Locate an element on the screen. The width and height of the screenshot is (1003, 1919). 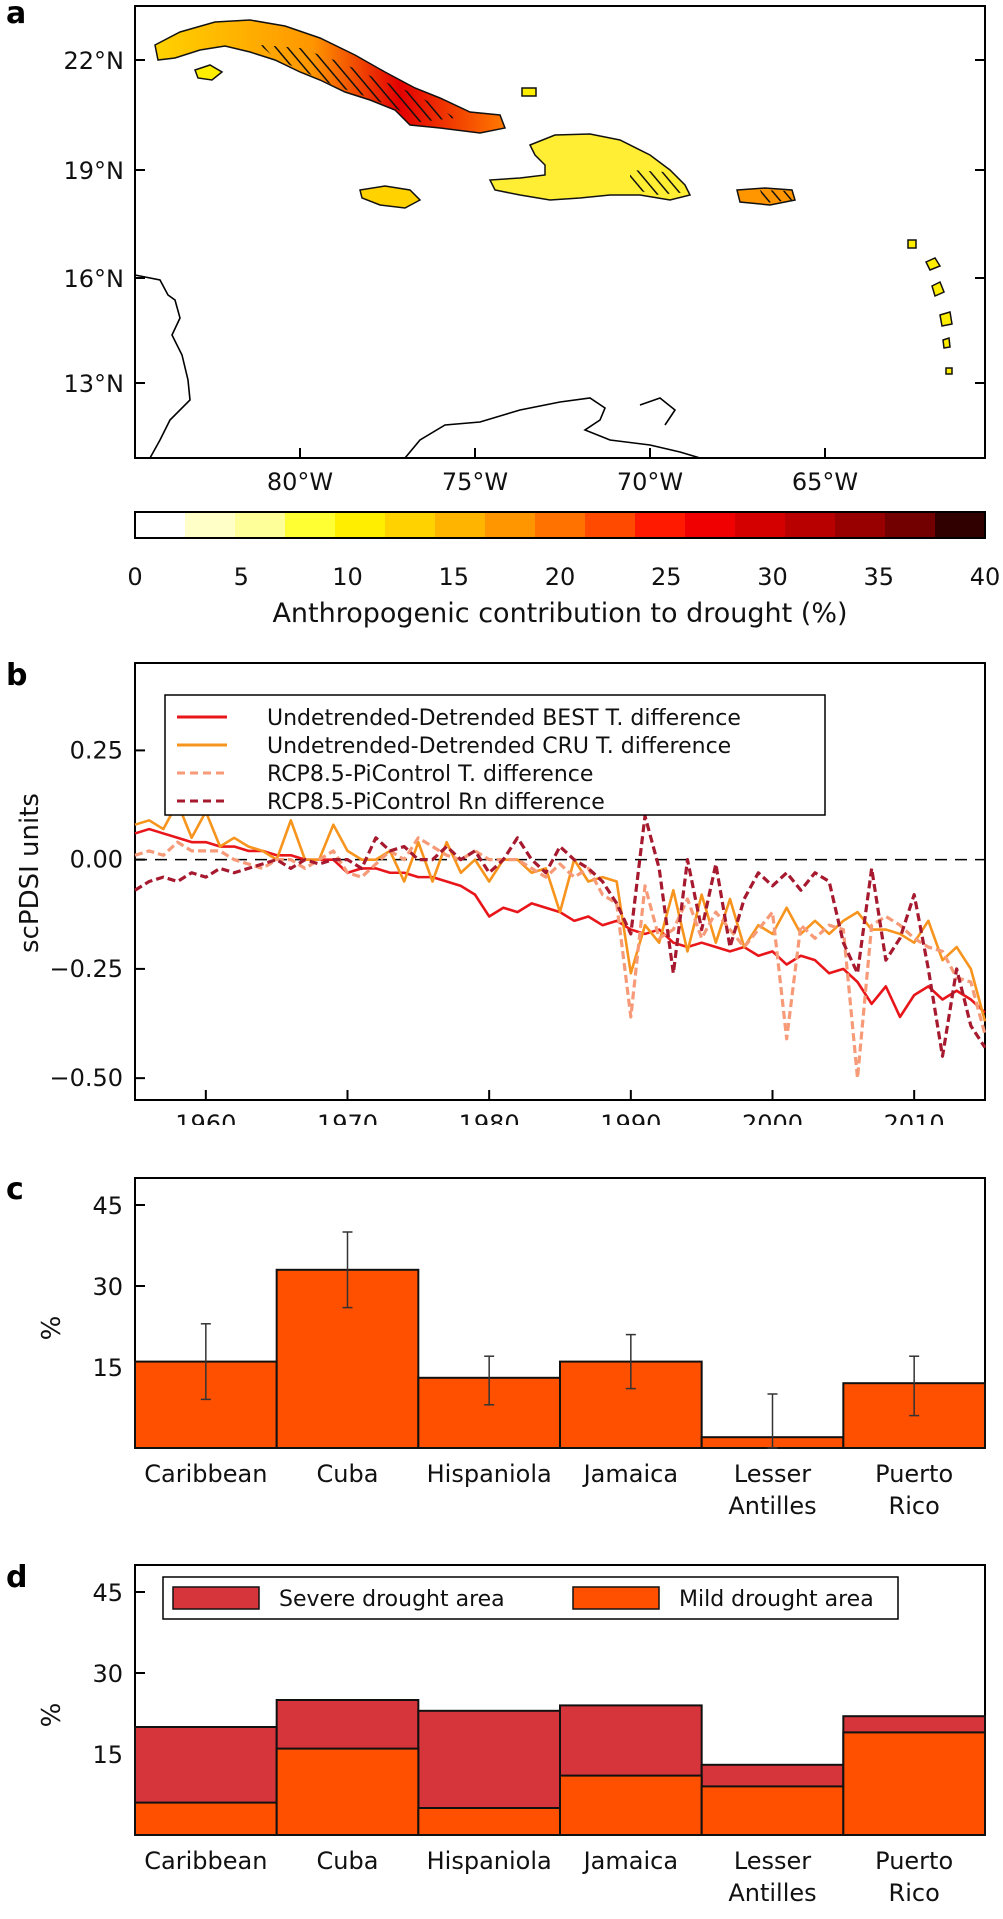
x-tick-label: 1980 is located at coordinates (489, 1117).